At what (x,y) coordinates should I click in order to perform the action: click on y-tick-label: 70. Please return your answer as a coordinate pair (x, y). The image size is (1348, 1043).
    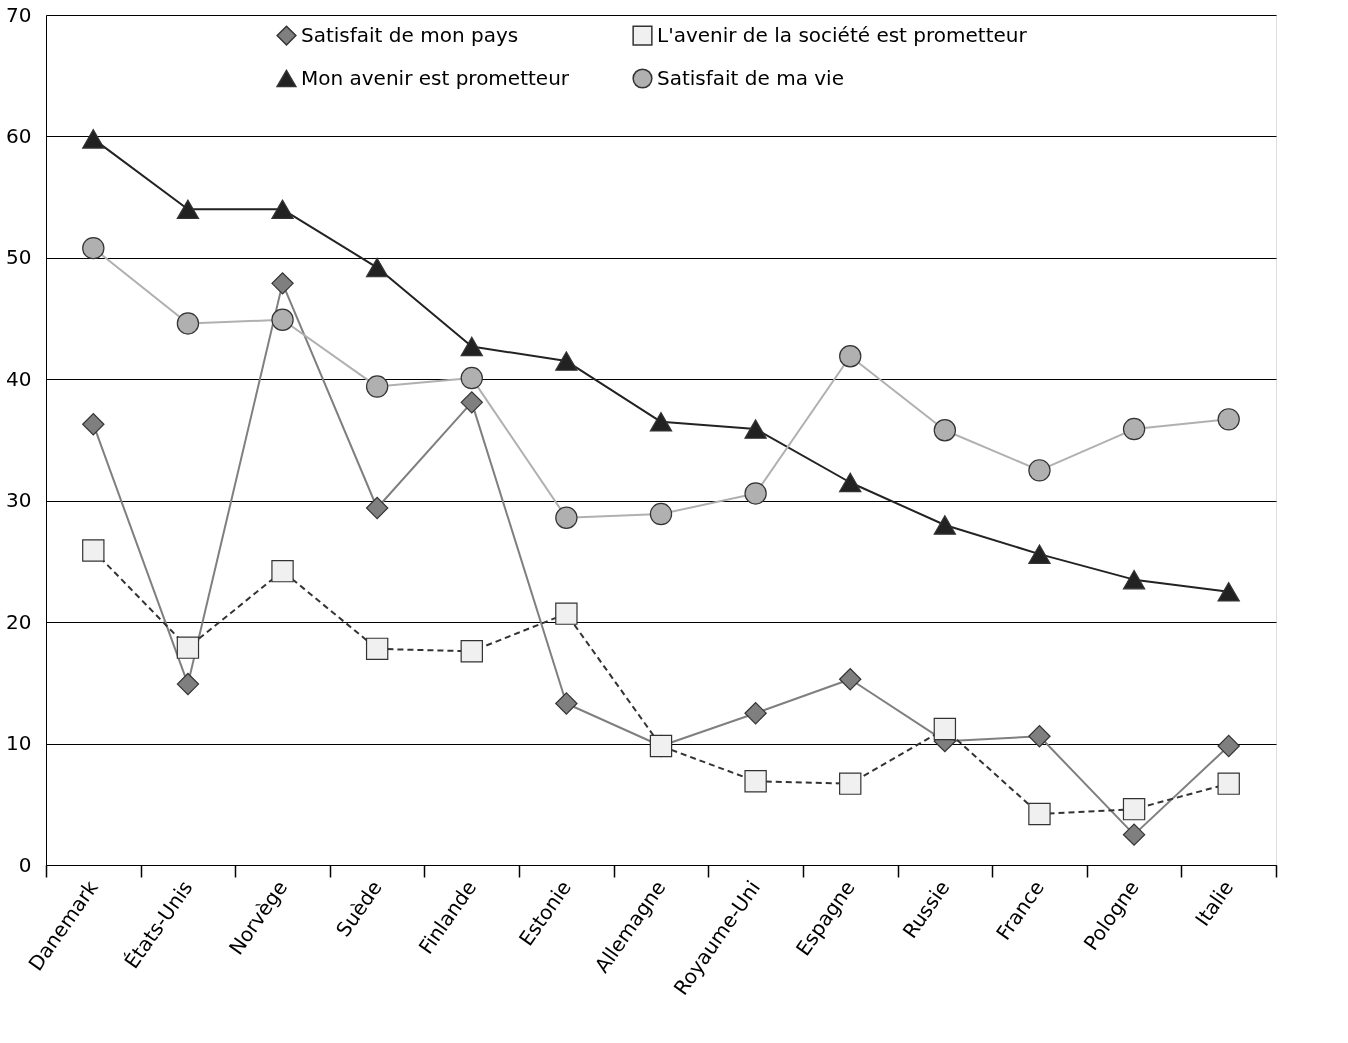
    Looking at the image, I should click on (19, 14).